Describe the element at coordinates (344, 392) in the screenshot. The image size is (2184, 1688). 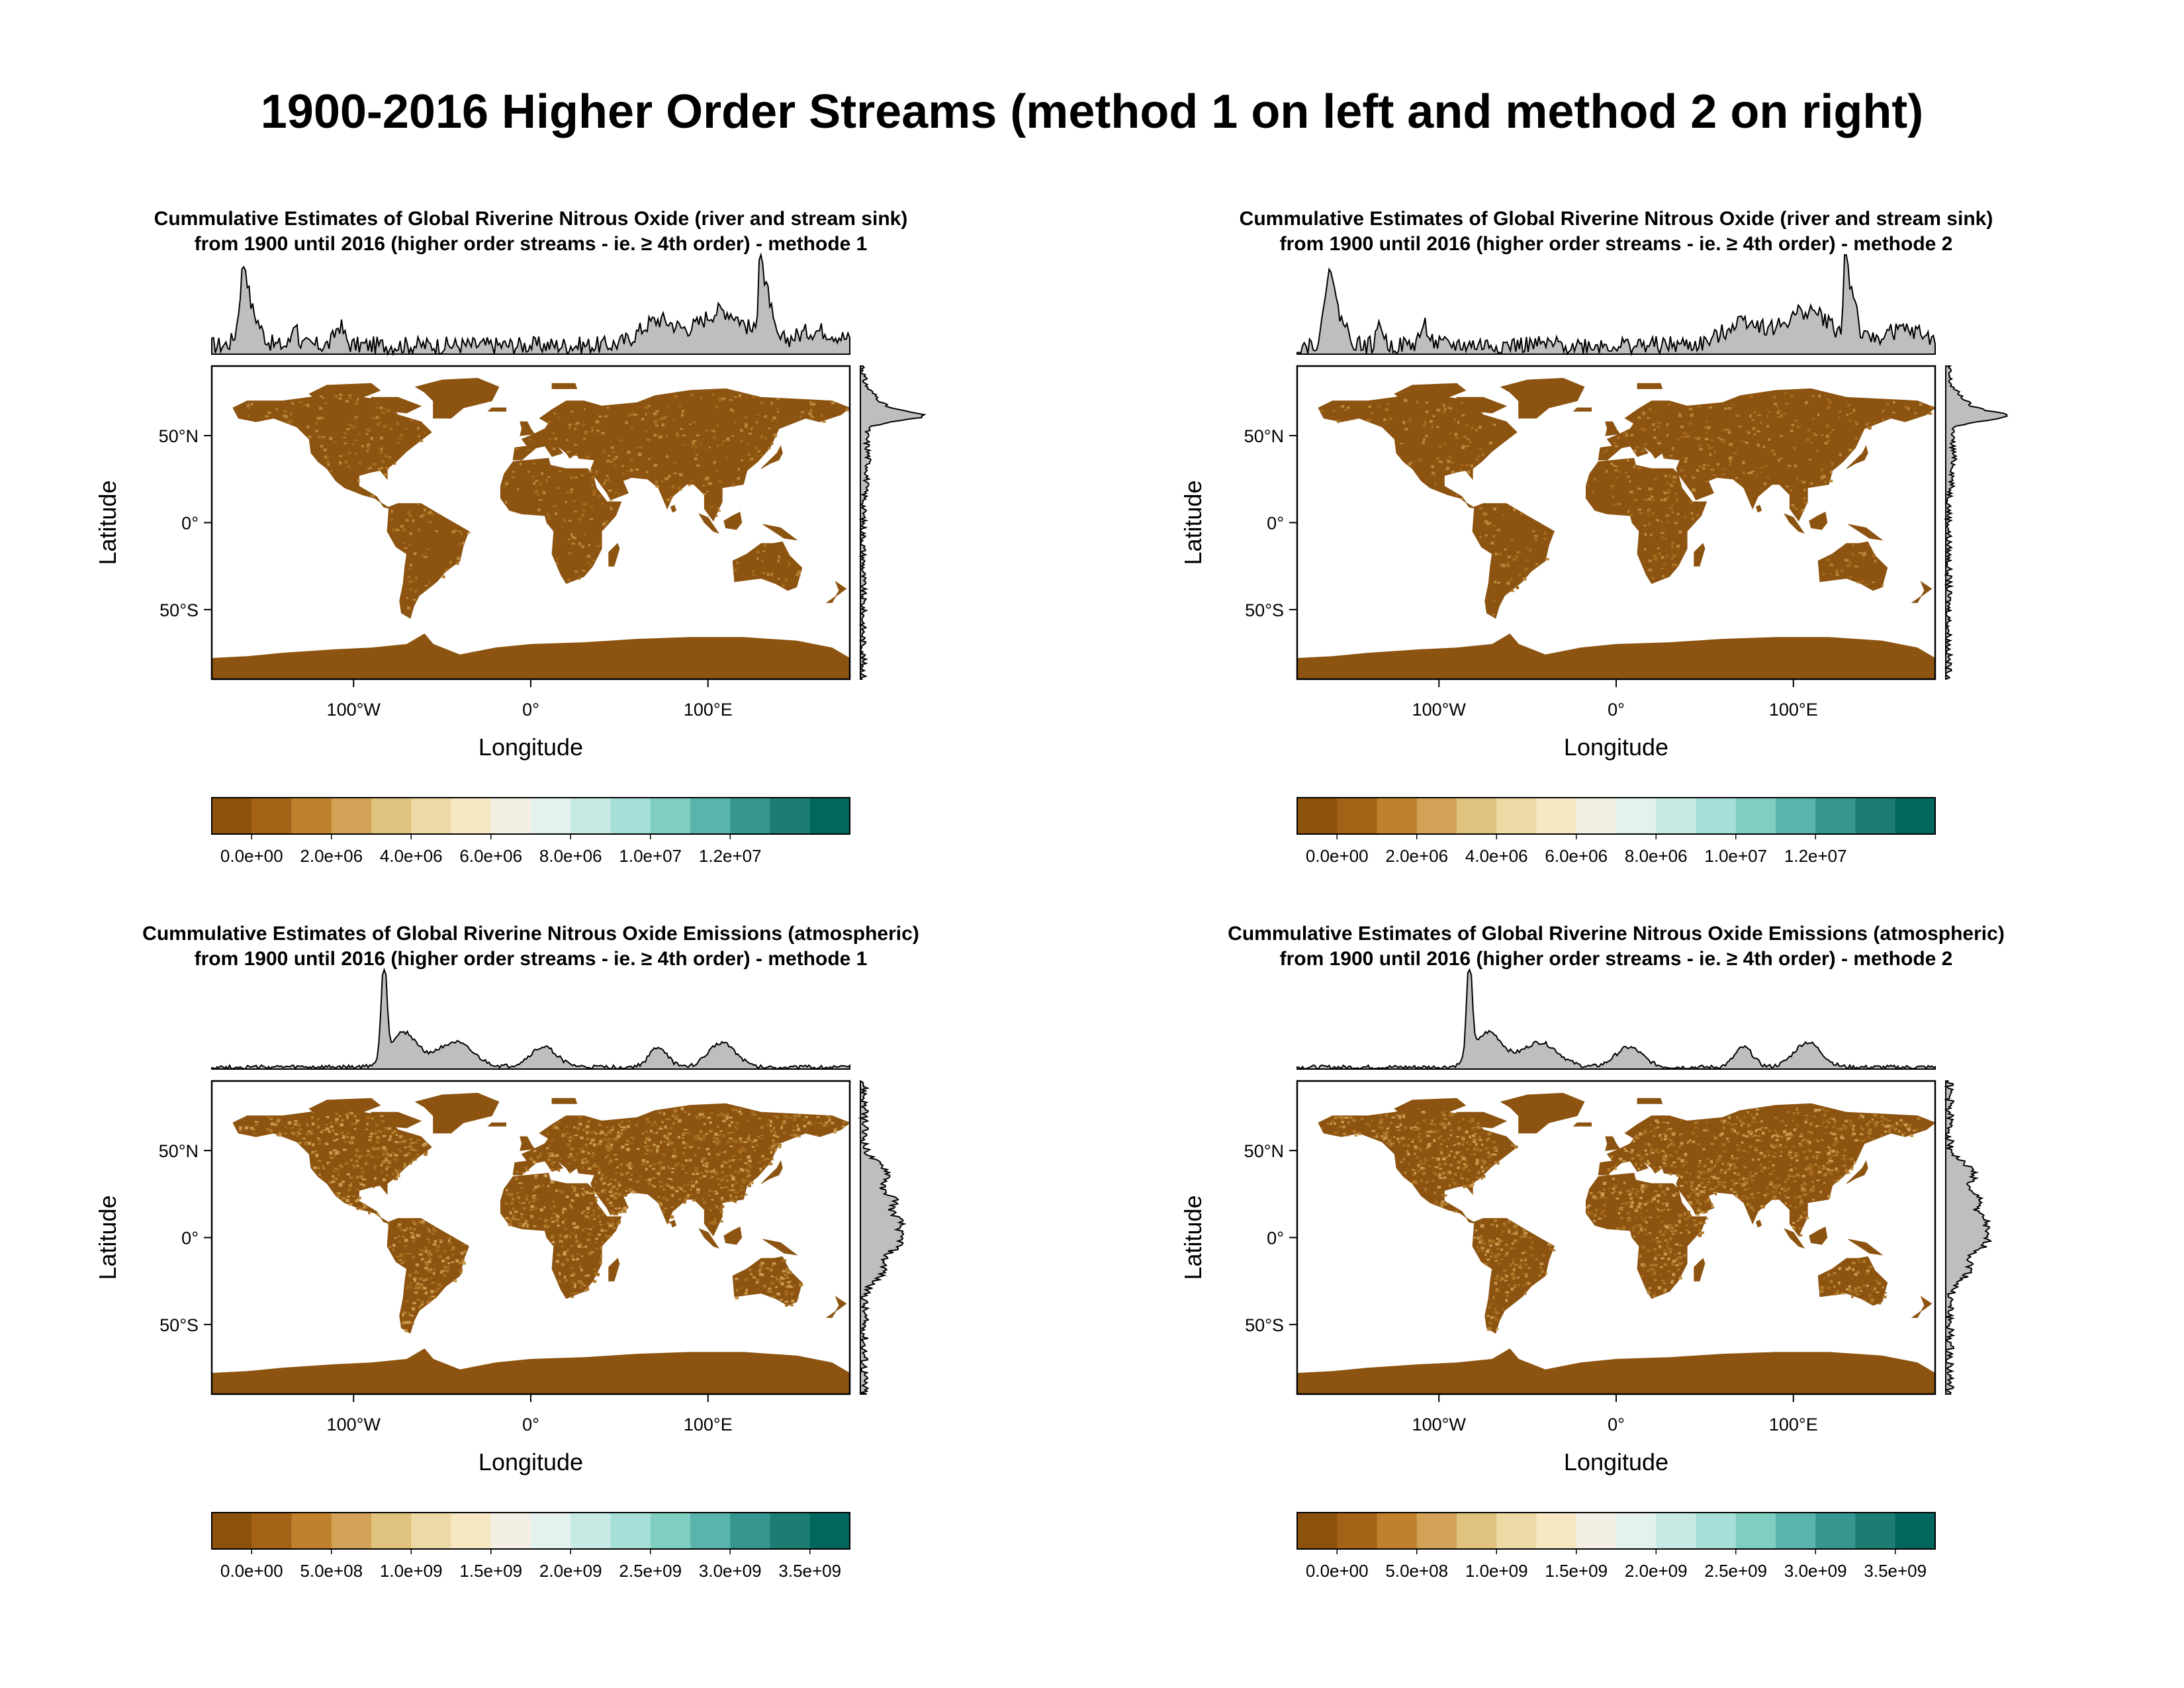
I see `land-arctic-islands` at that location.